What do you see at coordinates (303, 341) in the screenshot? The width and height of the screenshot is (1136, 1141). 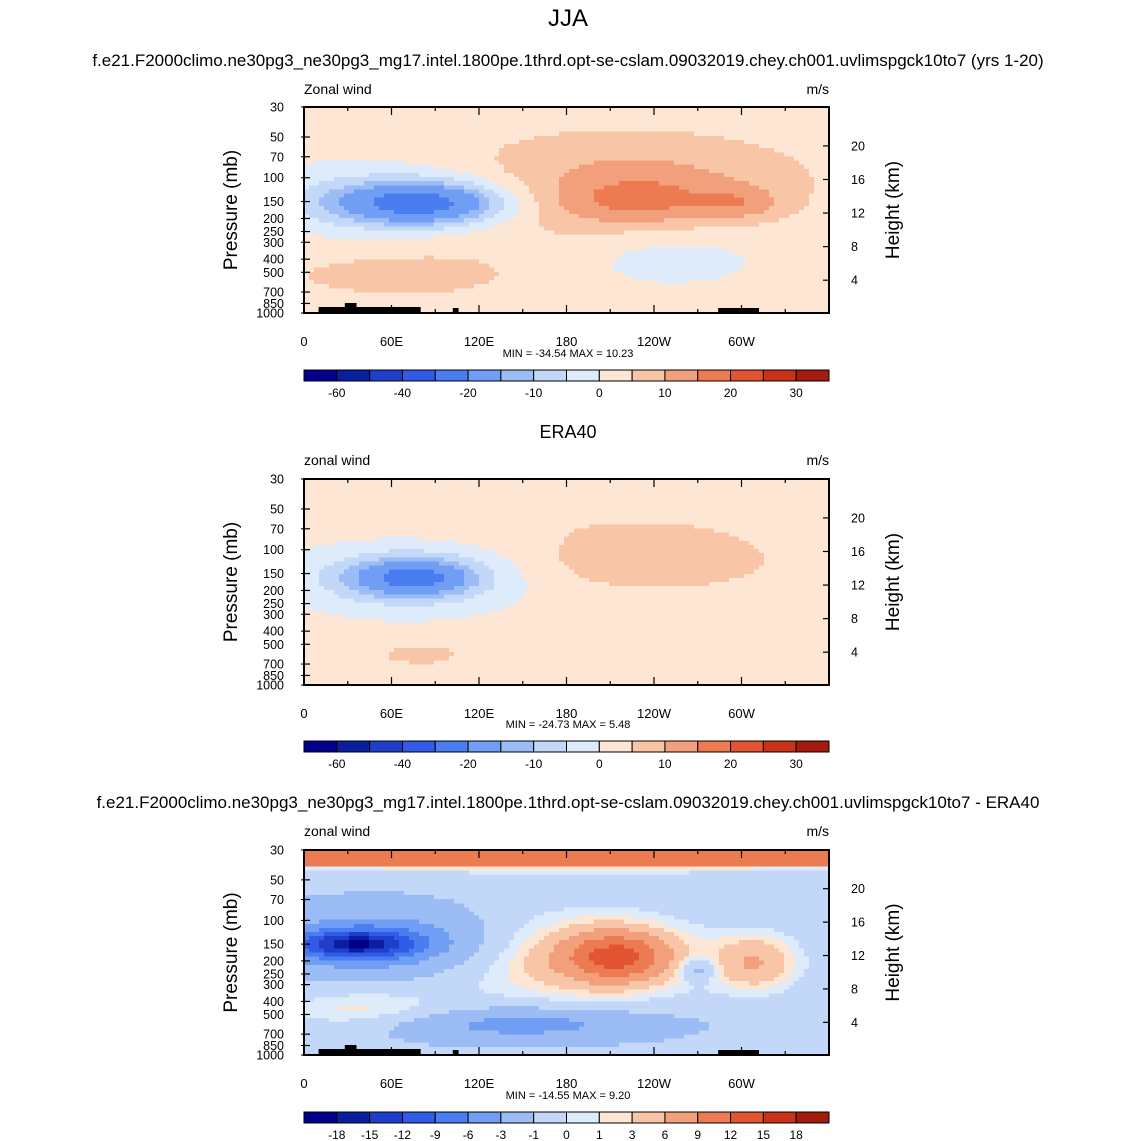 I see `x-tick-label: 0` at bounding box center [303, 341].